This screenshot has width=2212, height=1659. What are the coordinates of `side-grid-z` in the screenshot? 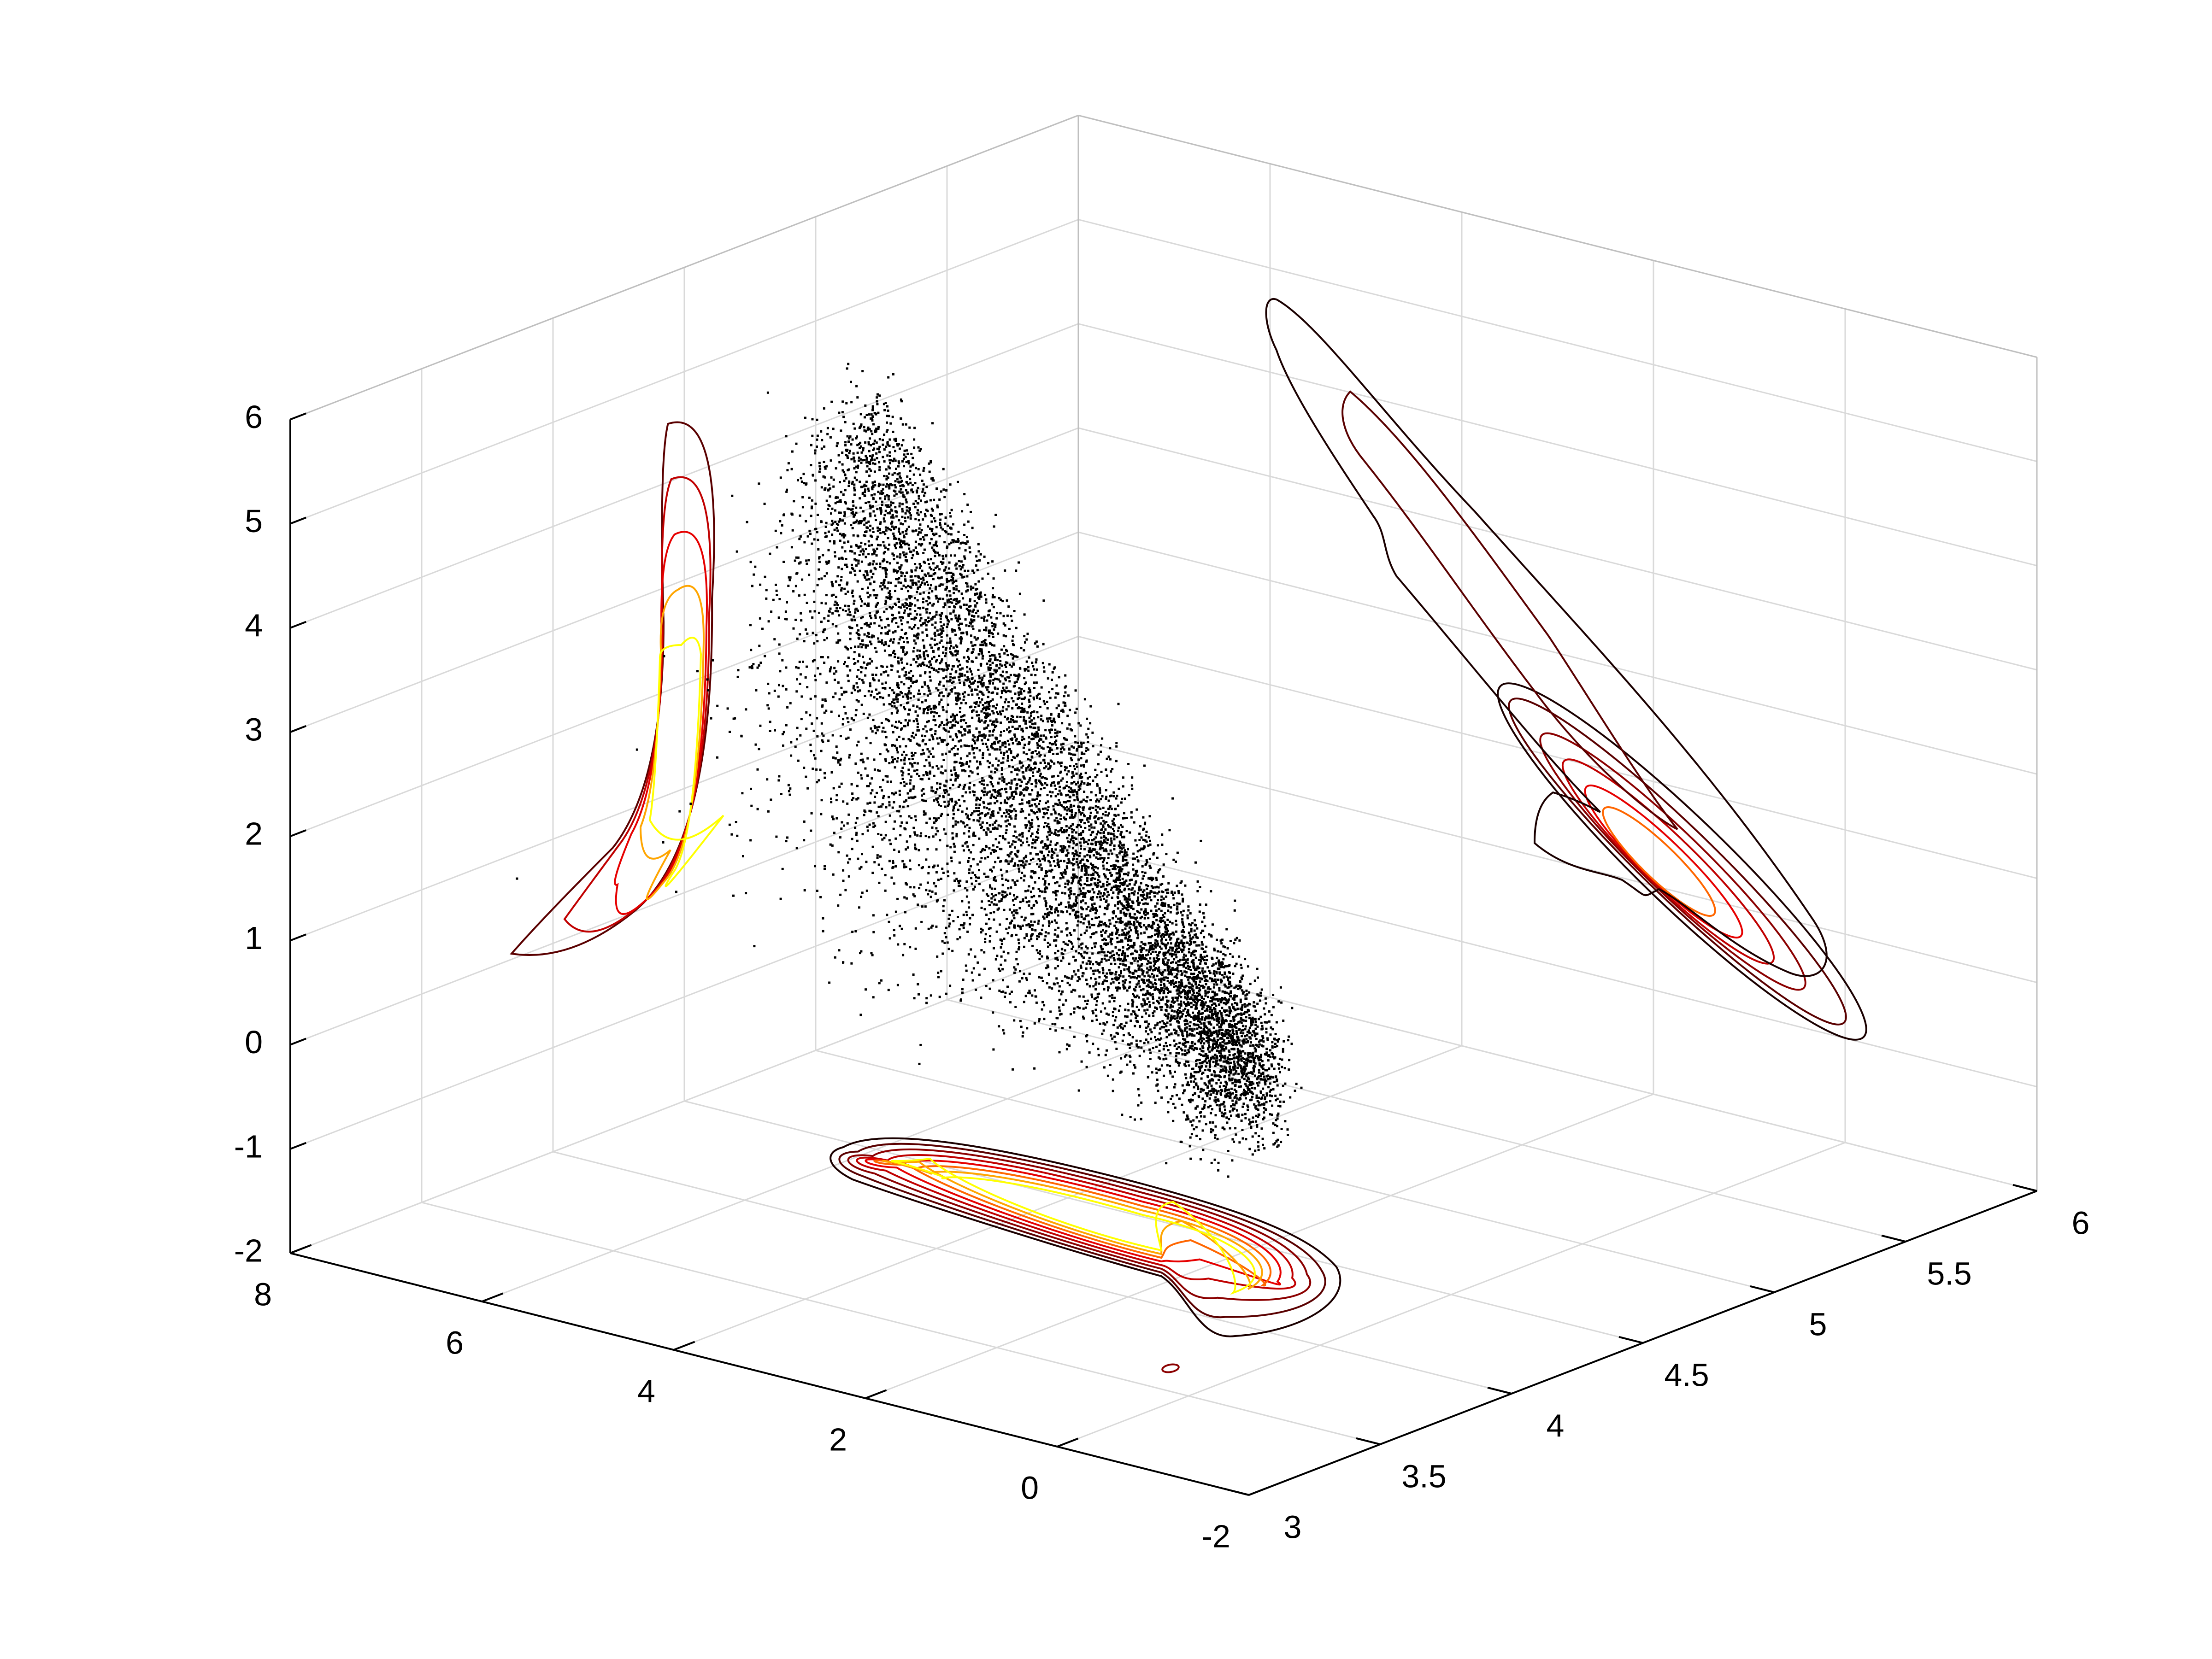 It's located at (1557, 445).